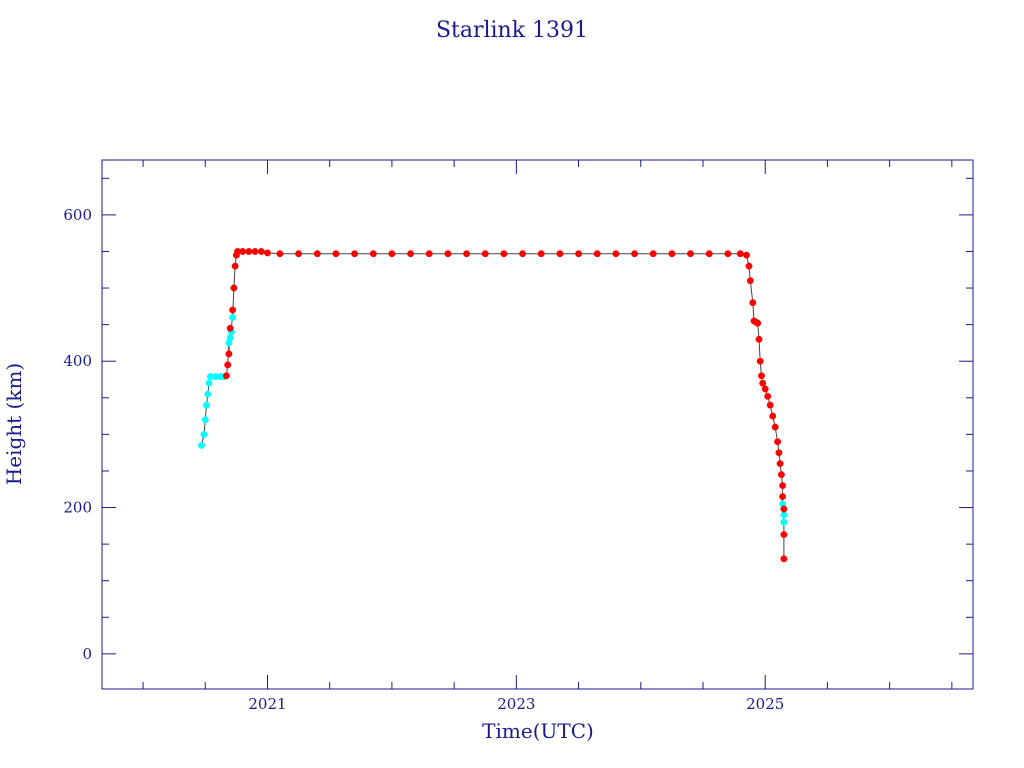  Describe the element at coordinates (77, 361) in the screenshot. I see `y-tick-label: 400` at that location.